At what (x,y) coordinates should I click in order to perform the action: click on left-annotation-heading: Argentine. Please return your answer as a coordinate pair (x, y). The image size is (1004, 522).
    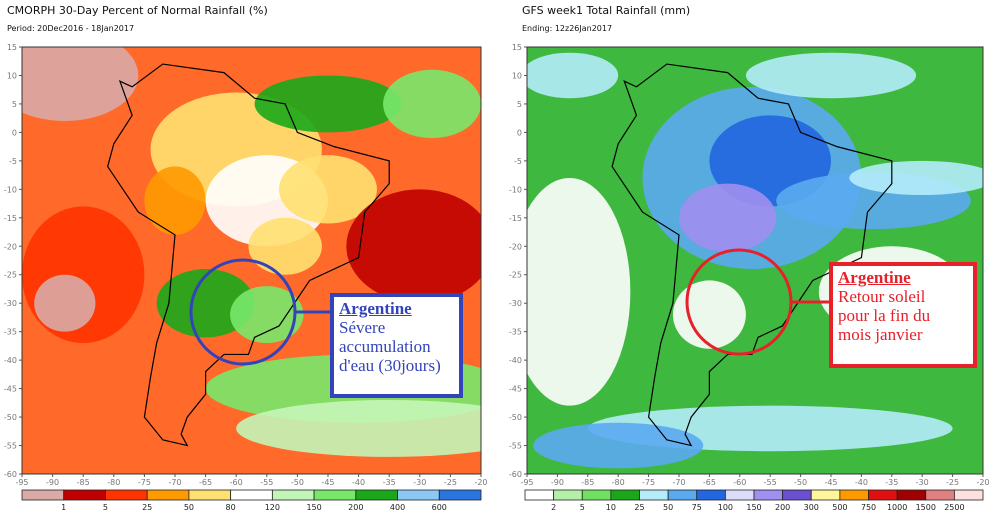
    Looking at the image, I should click on (375, 308).